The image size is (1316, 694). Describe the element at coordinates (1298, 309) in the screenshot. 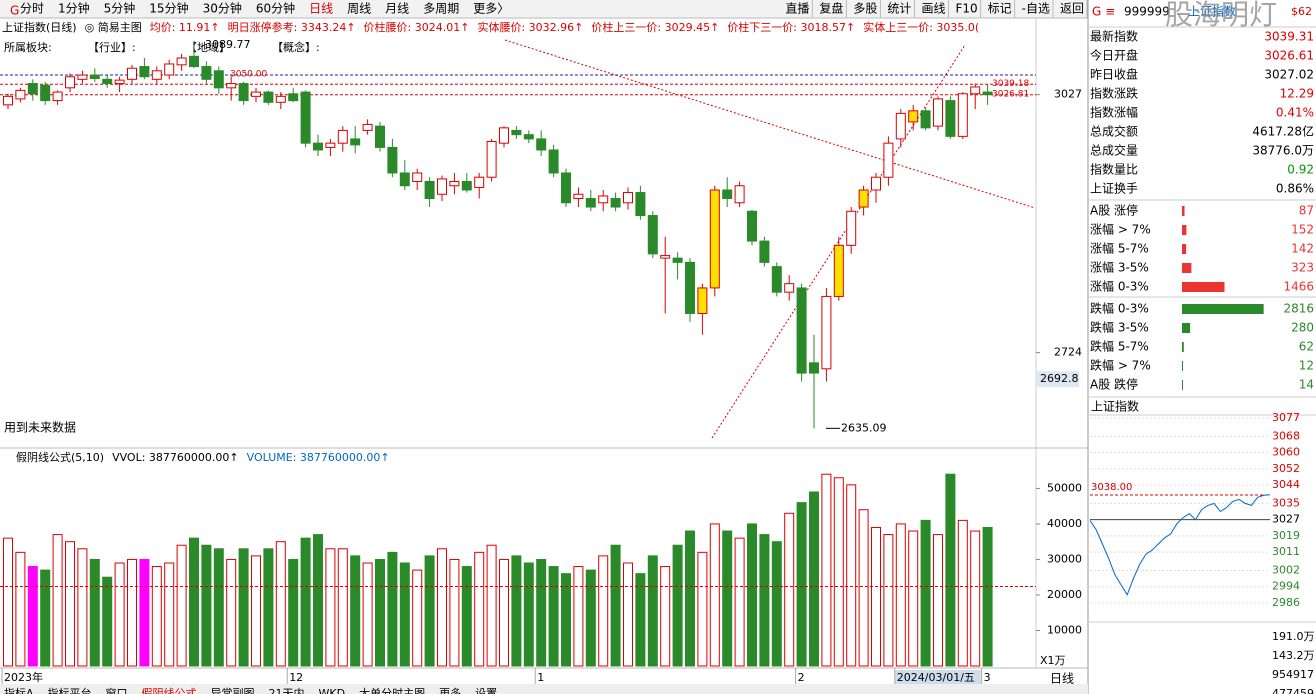

I see `breadth-value: 2816` at that location.